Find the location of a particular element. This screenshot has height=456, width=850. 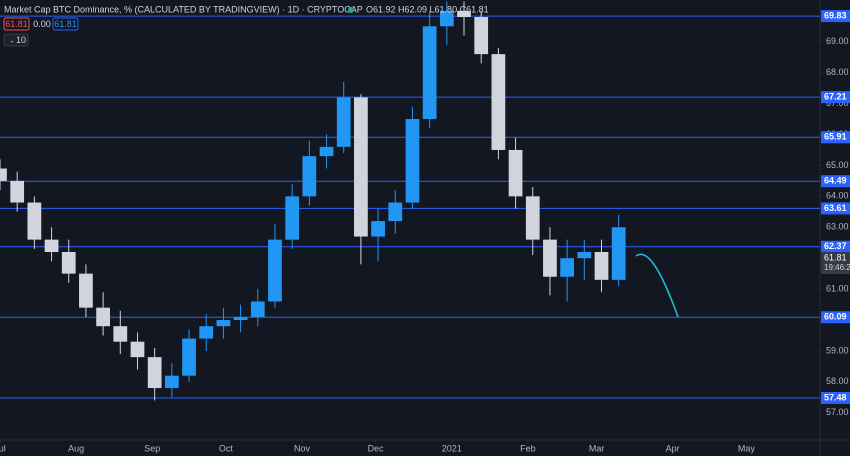

y-tick-label: 68.00 is located at coordinates (837, 72).